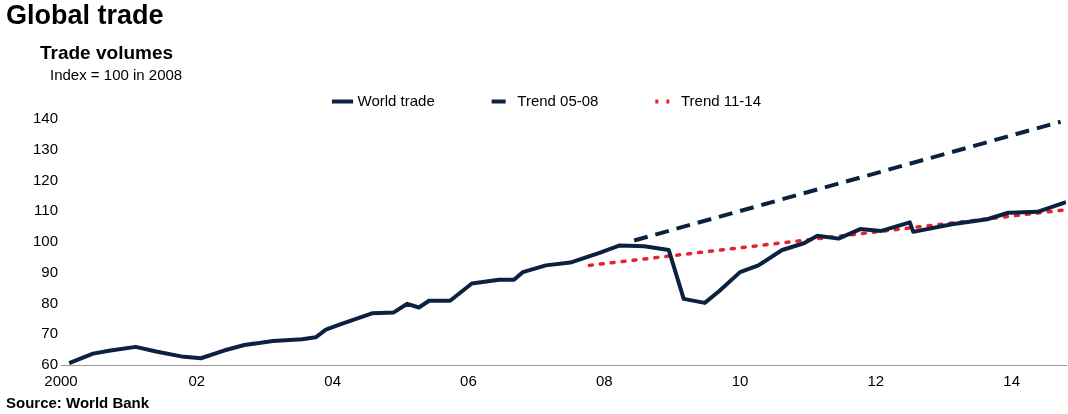  What do you see at coordinates (50, 364) in the screenshot?
I see `y-tick-label: 60` at bounding box center [50, 364].